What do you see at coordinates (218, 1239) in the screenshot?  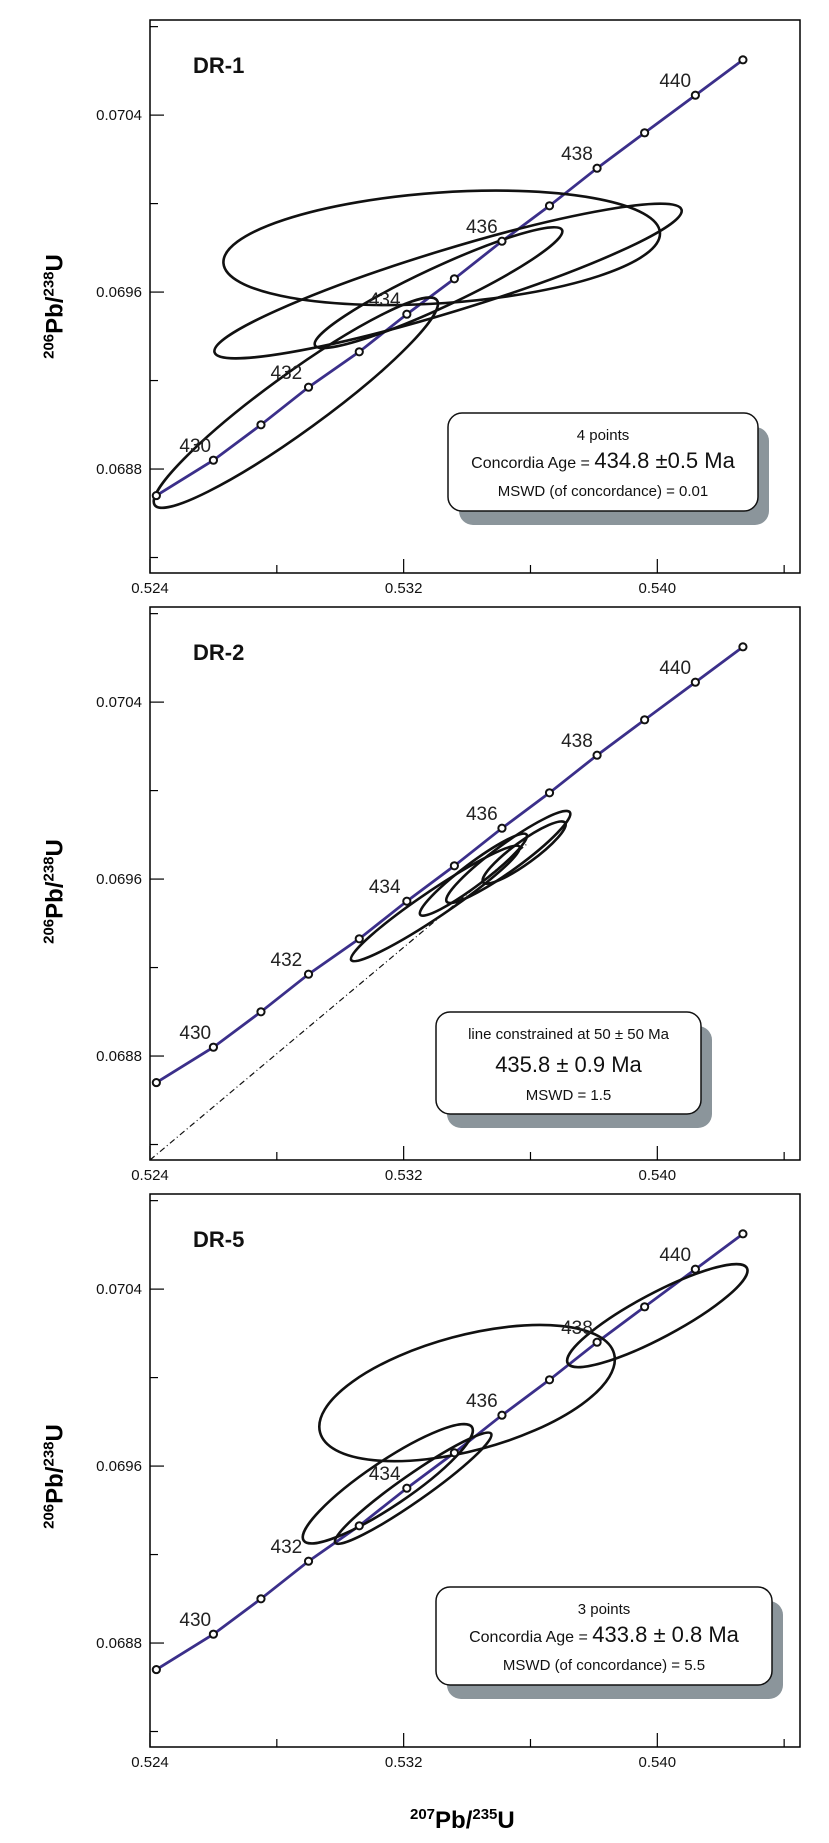 I see `panel-label: DR-5` at bounding box center [218, 1239].